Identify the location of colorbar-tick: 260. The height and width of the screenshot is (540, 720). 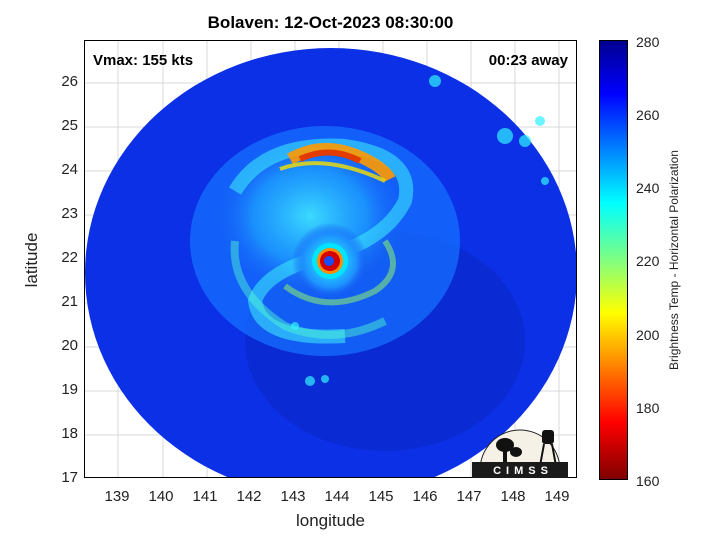
(648, 115).